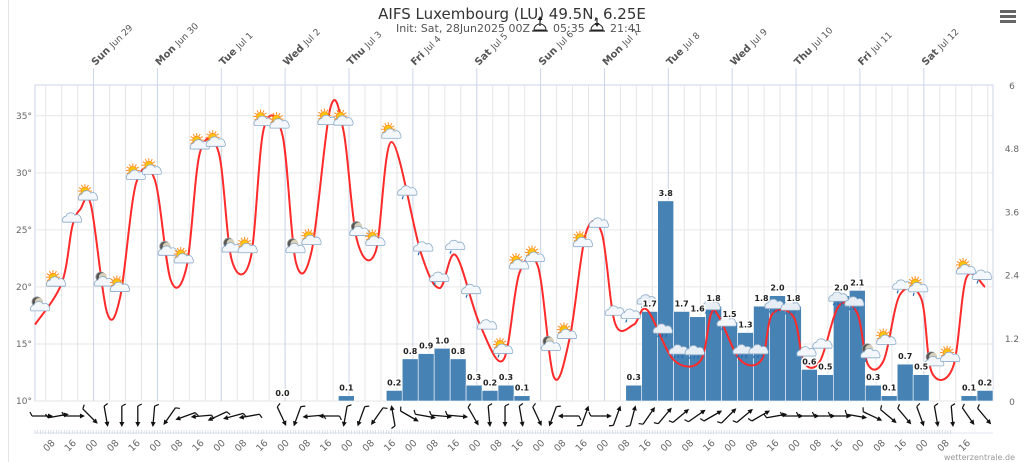 This screenshot has height=462, width=1024. I want to click on sunset-time: 21:41, so click(626, 28).